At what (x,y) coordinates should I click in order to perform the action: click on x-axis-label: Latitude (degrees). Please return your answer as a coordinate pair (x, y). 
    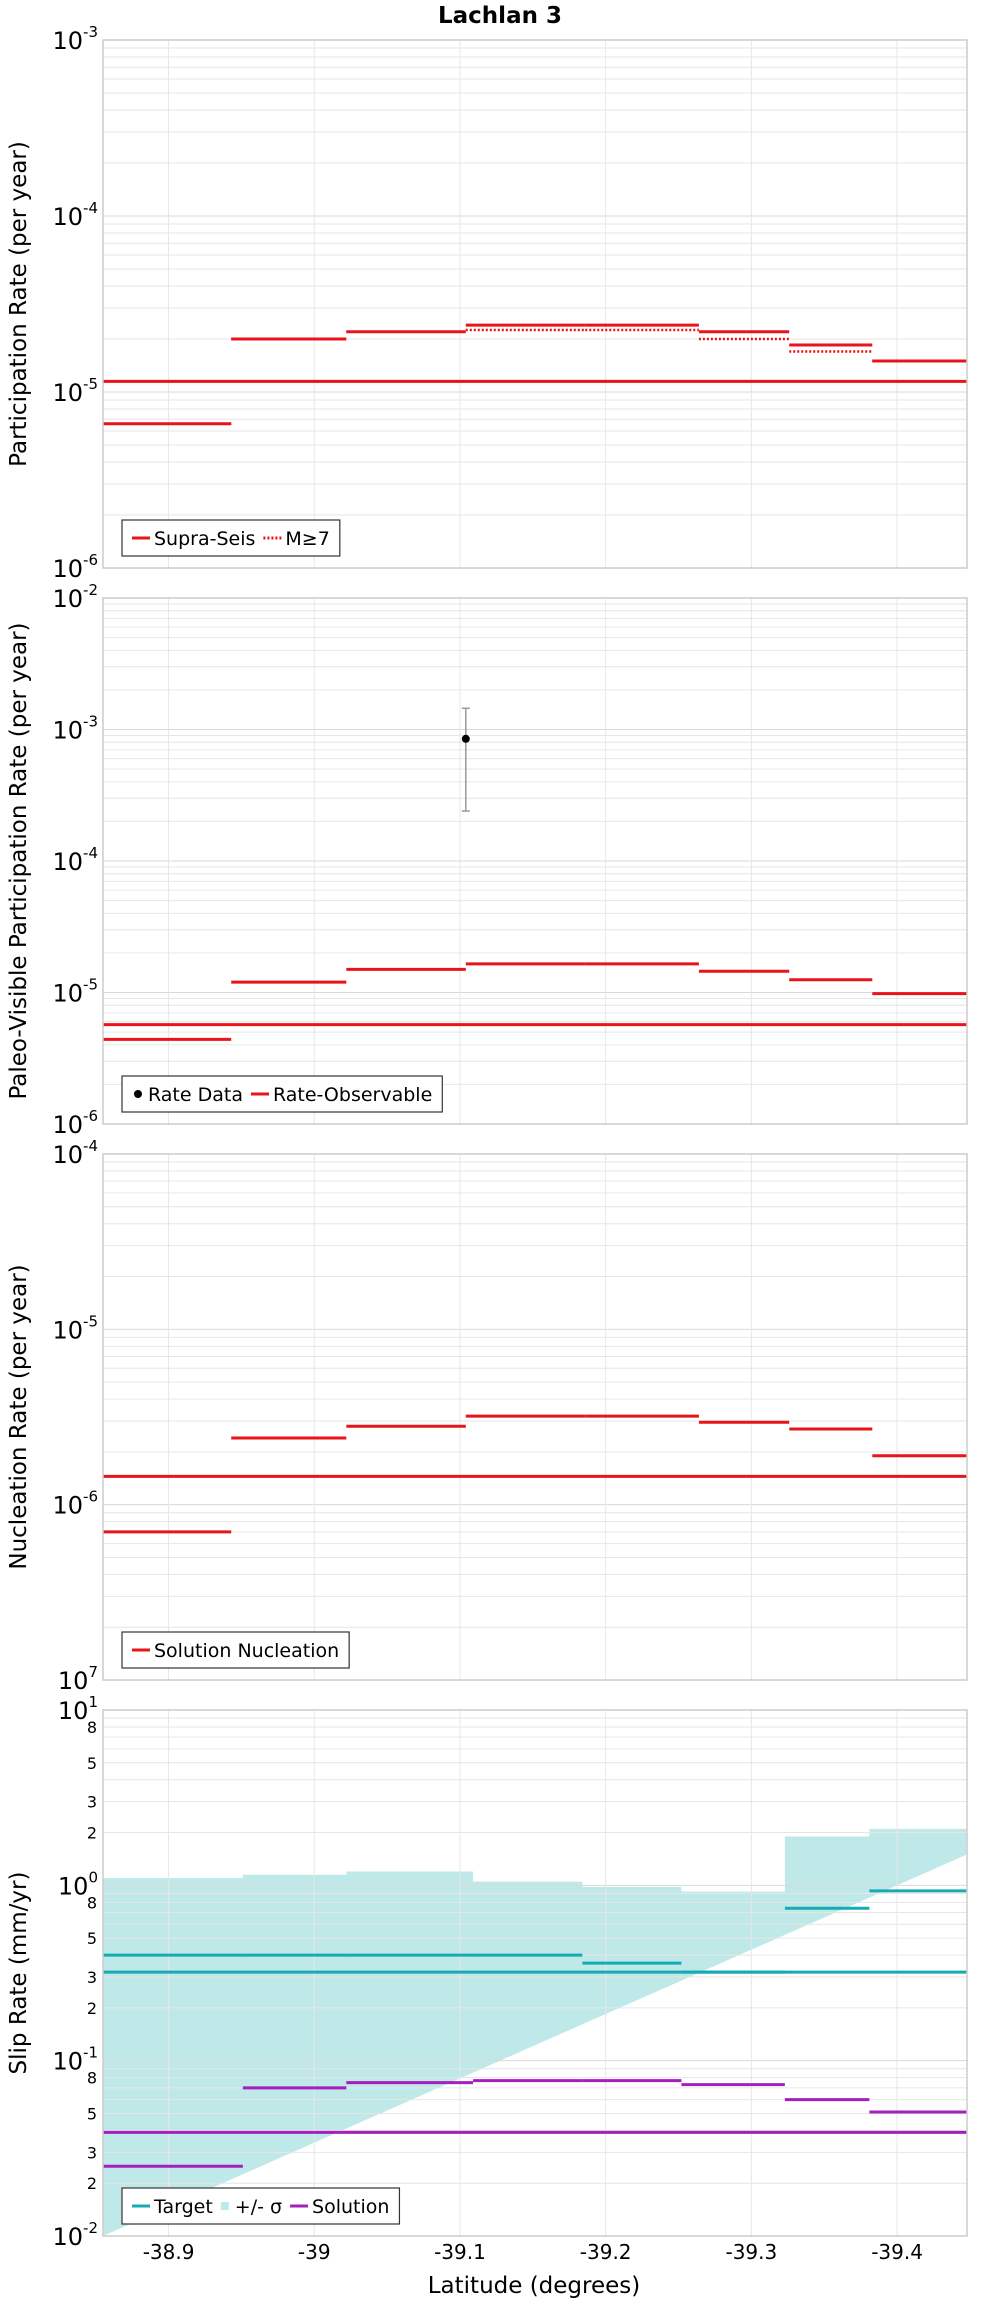
    Looking at the image, I should click on (534, 2286).